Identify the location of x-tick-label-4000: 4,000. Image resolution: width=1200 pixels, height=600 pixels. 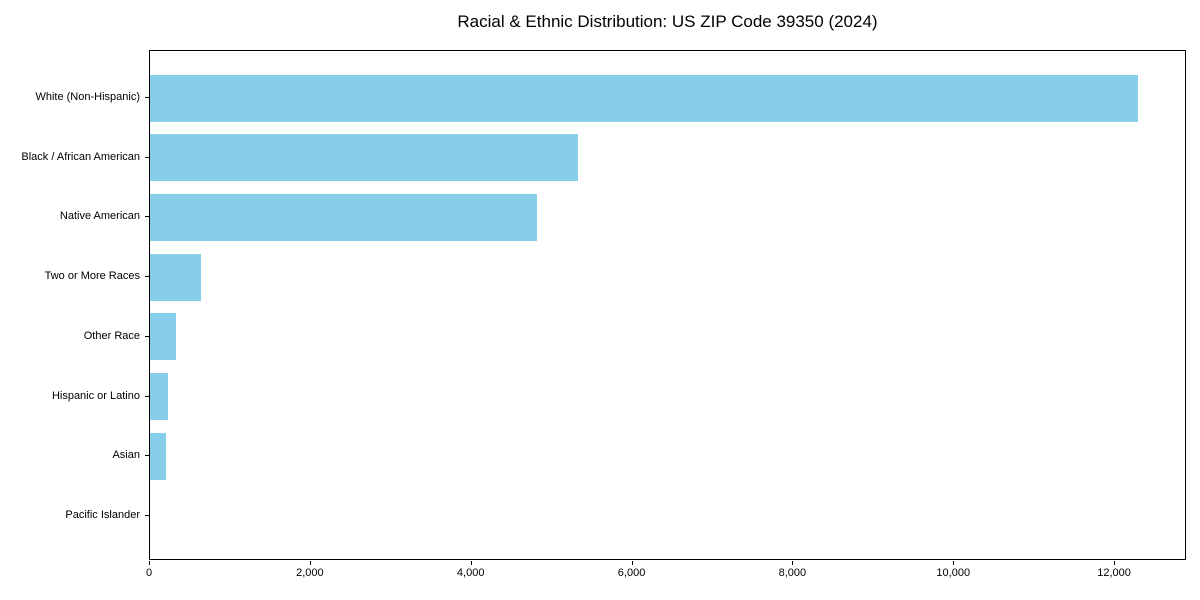
(470, 573).